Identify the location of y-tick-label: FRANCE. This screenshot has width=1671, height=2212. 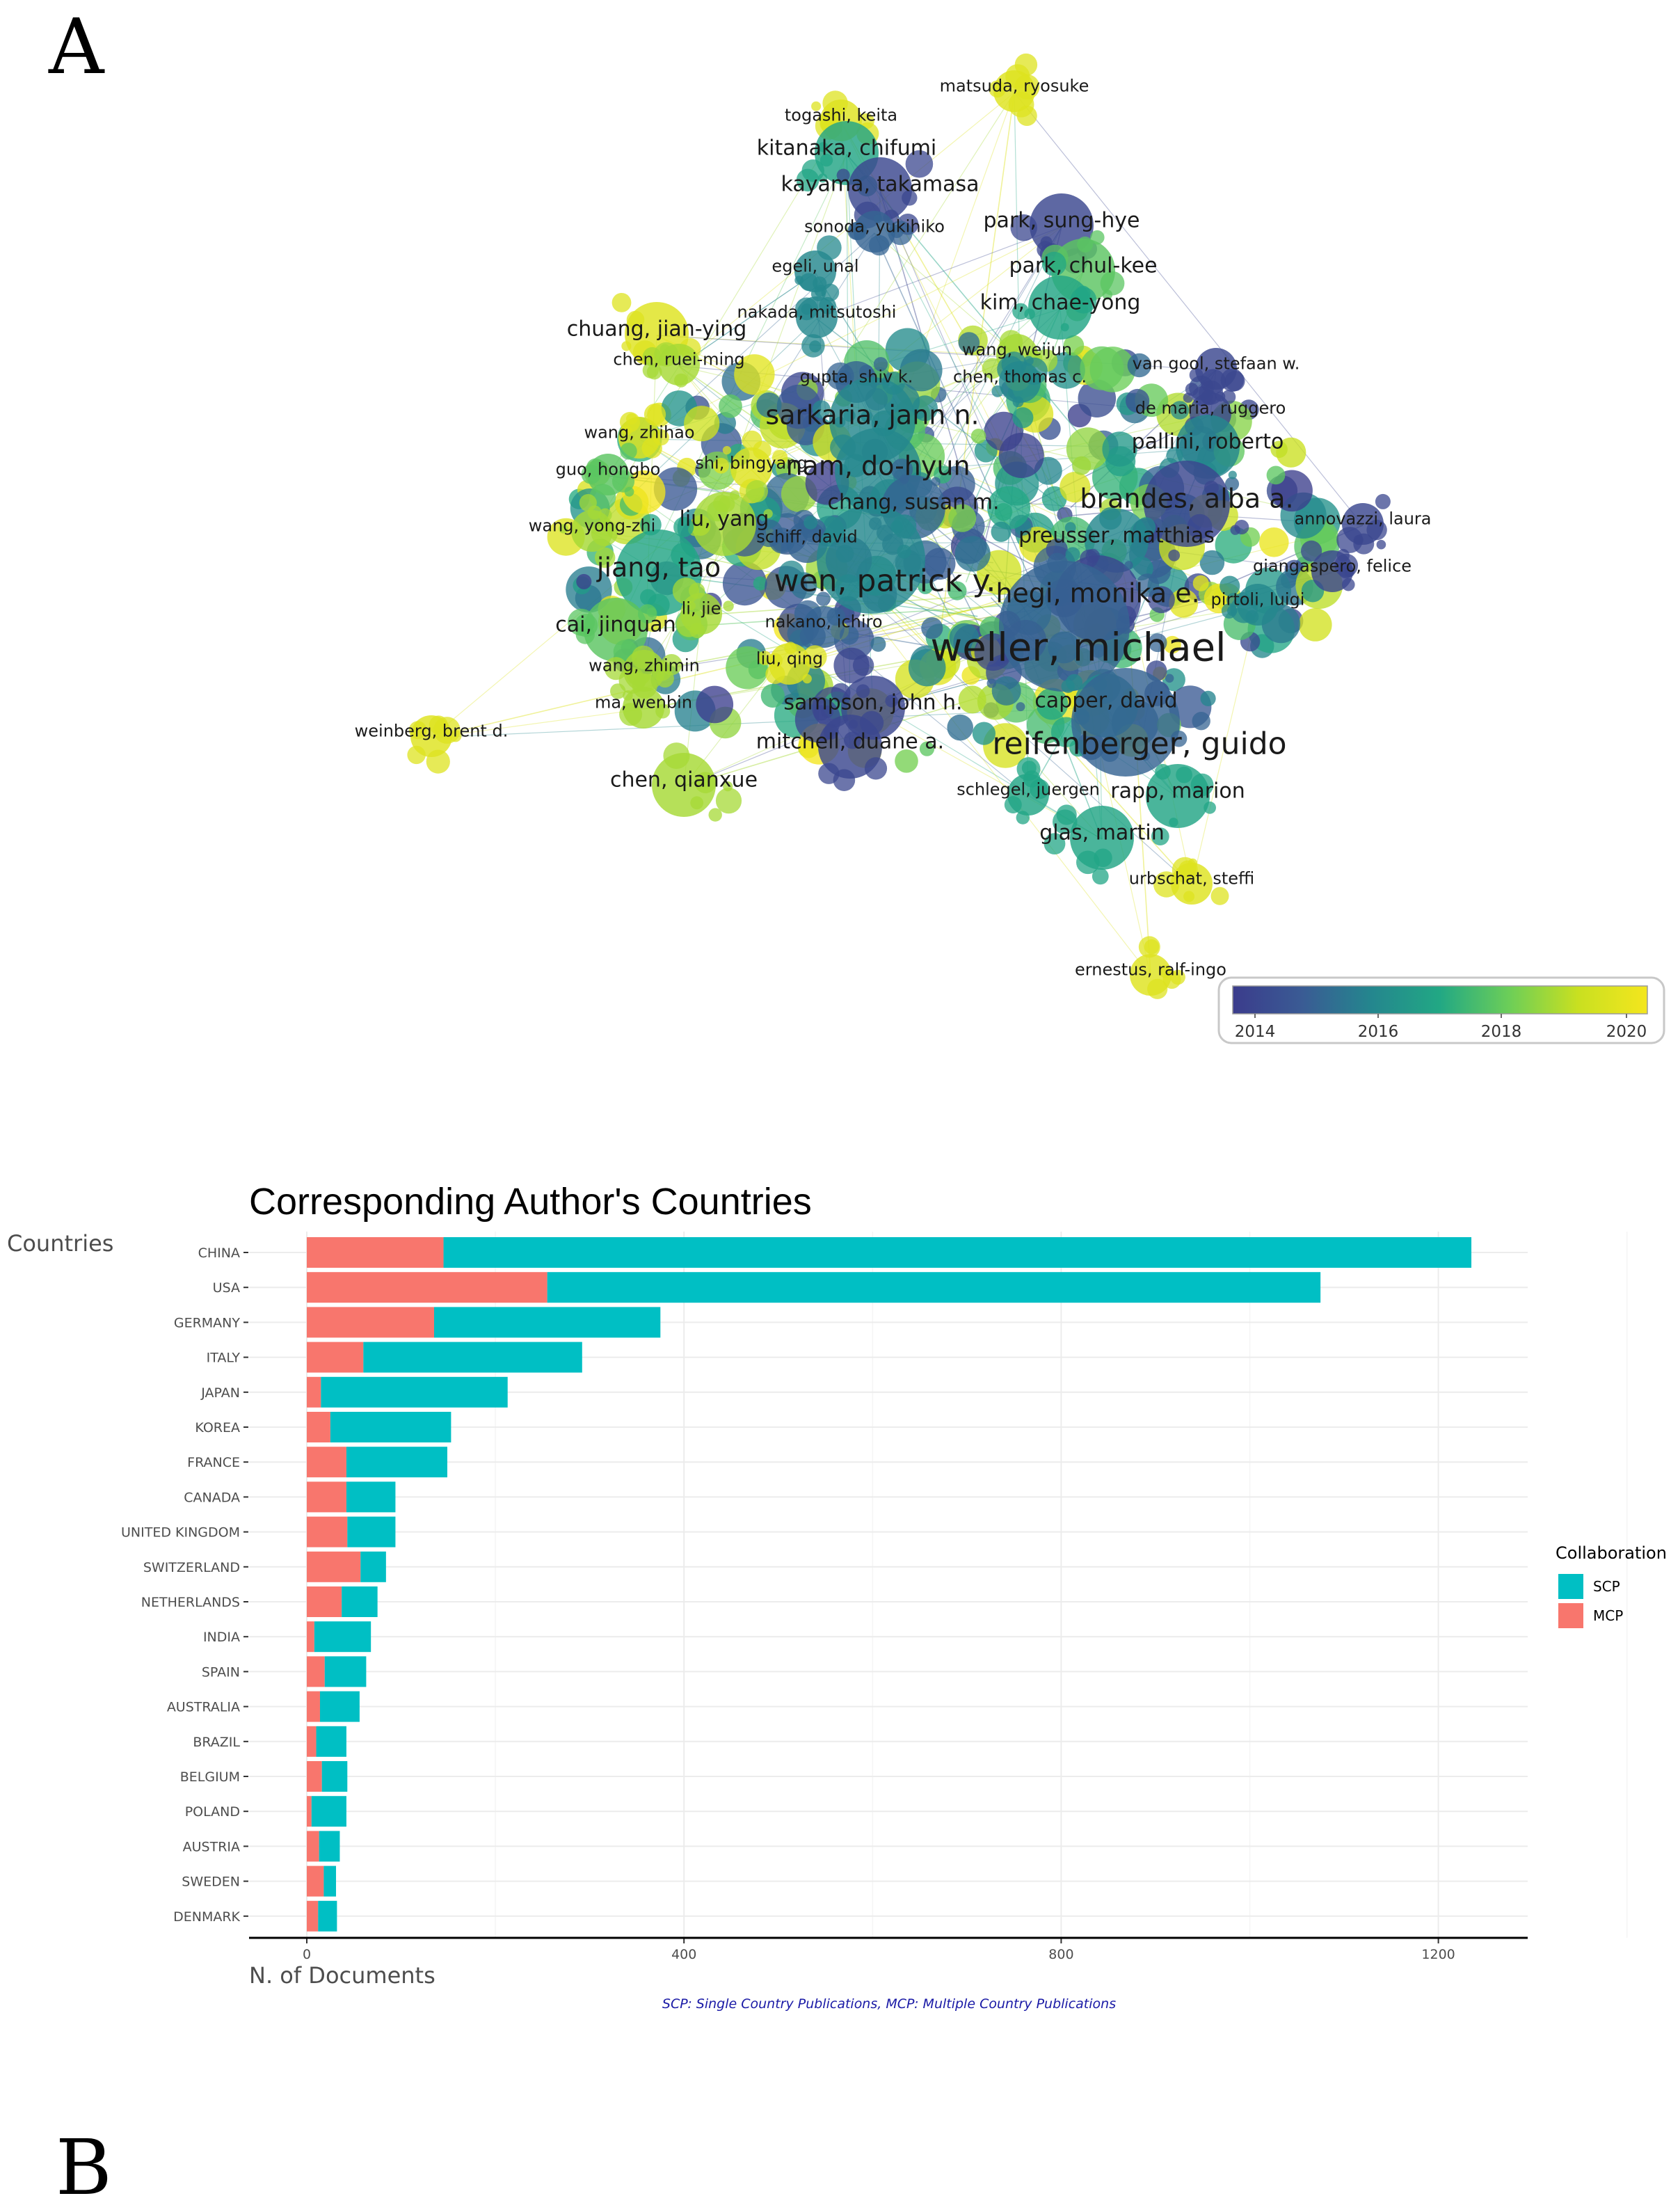
(213, 1462).